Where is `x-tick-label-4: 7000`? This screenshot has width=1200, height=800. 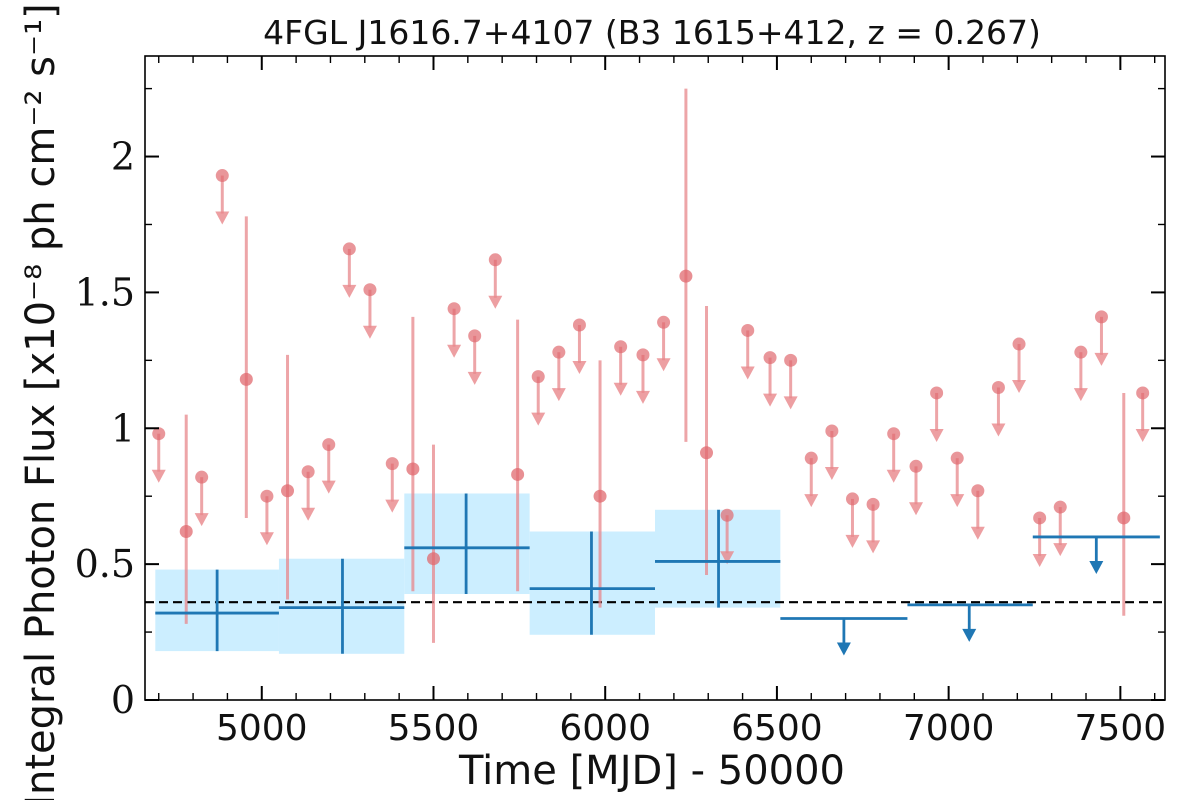
x-tick-label-4: 7000 is located at coordinates (949, 728).